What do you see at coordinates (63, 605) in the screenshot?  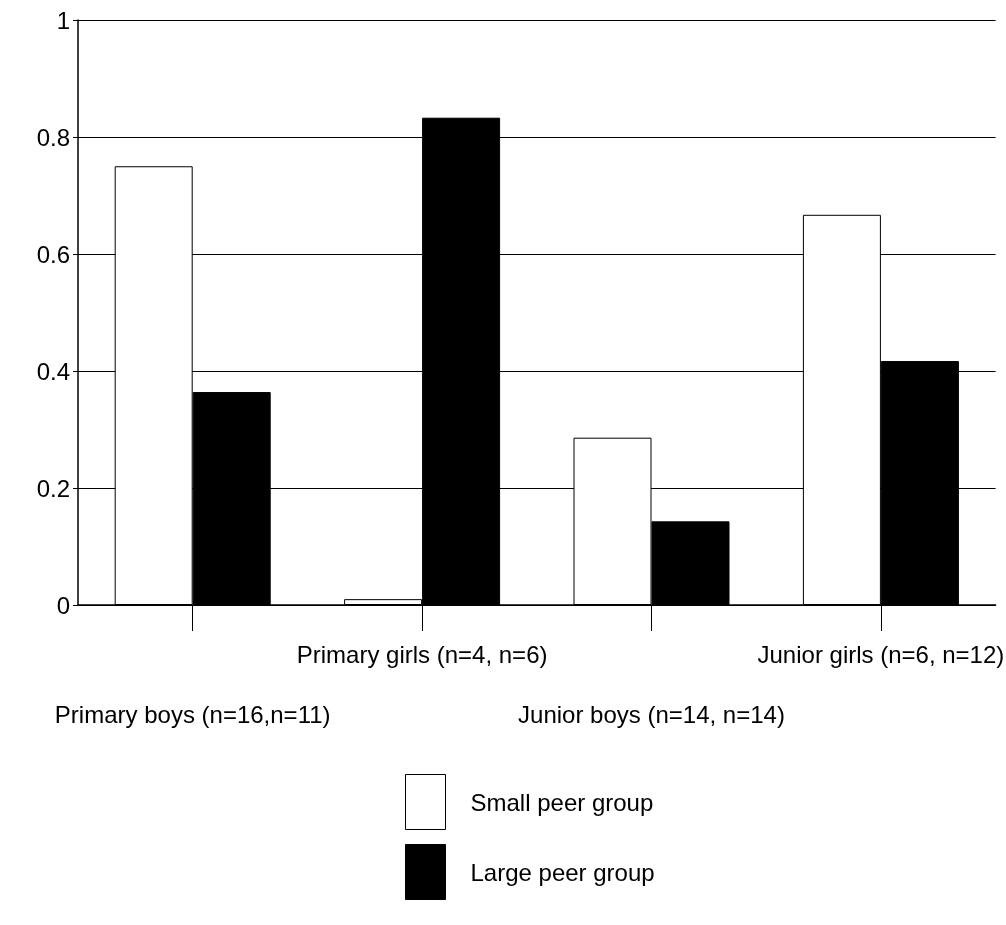 I see `y-tick-label: 0` at bounding box center [63, 605].